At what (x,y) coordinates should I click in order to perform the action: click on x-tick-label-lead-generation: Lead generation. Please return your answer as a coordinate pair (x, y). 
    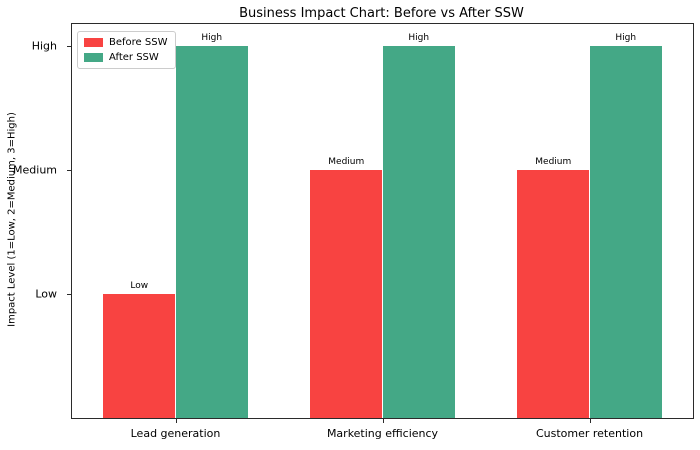
    Looking at the image, I should click on (175, 433).